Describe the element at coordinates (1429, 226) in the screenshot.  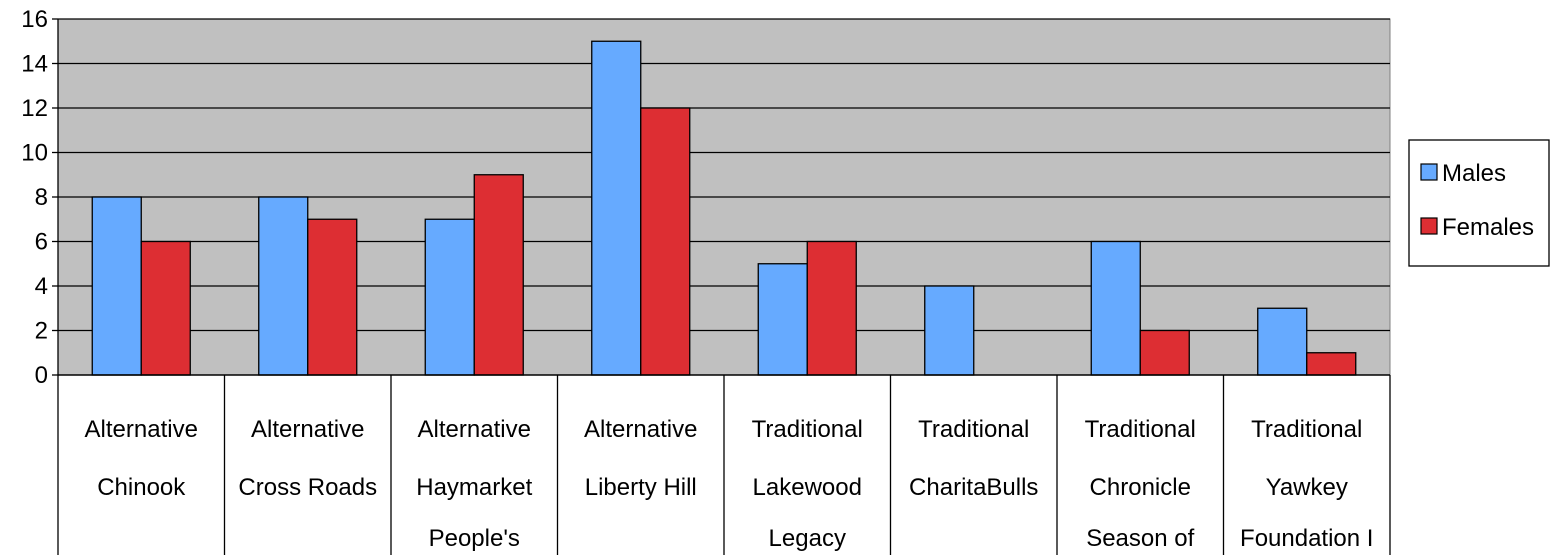
I see `legend-swatch-females` at that location.